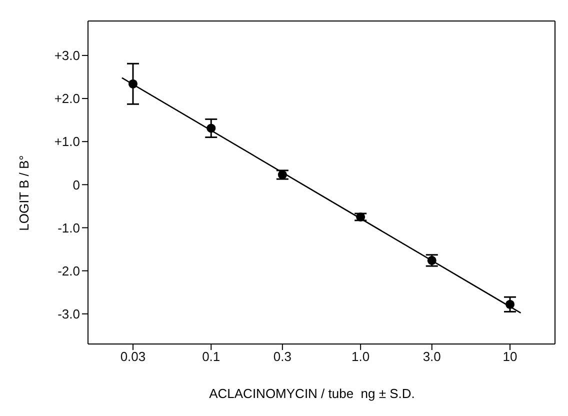  Describe the element at coordinates (69, 314) in the screenshot. I see `y-tick-label: -3.0` at that location.